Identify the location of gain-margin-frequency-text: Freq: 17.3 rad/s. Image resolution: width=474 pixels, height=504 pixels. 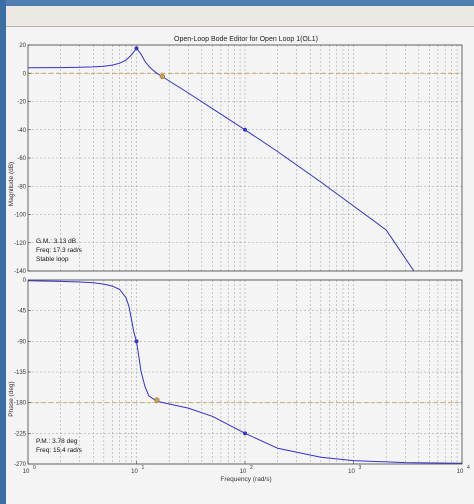
(59, 250).